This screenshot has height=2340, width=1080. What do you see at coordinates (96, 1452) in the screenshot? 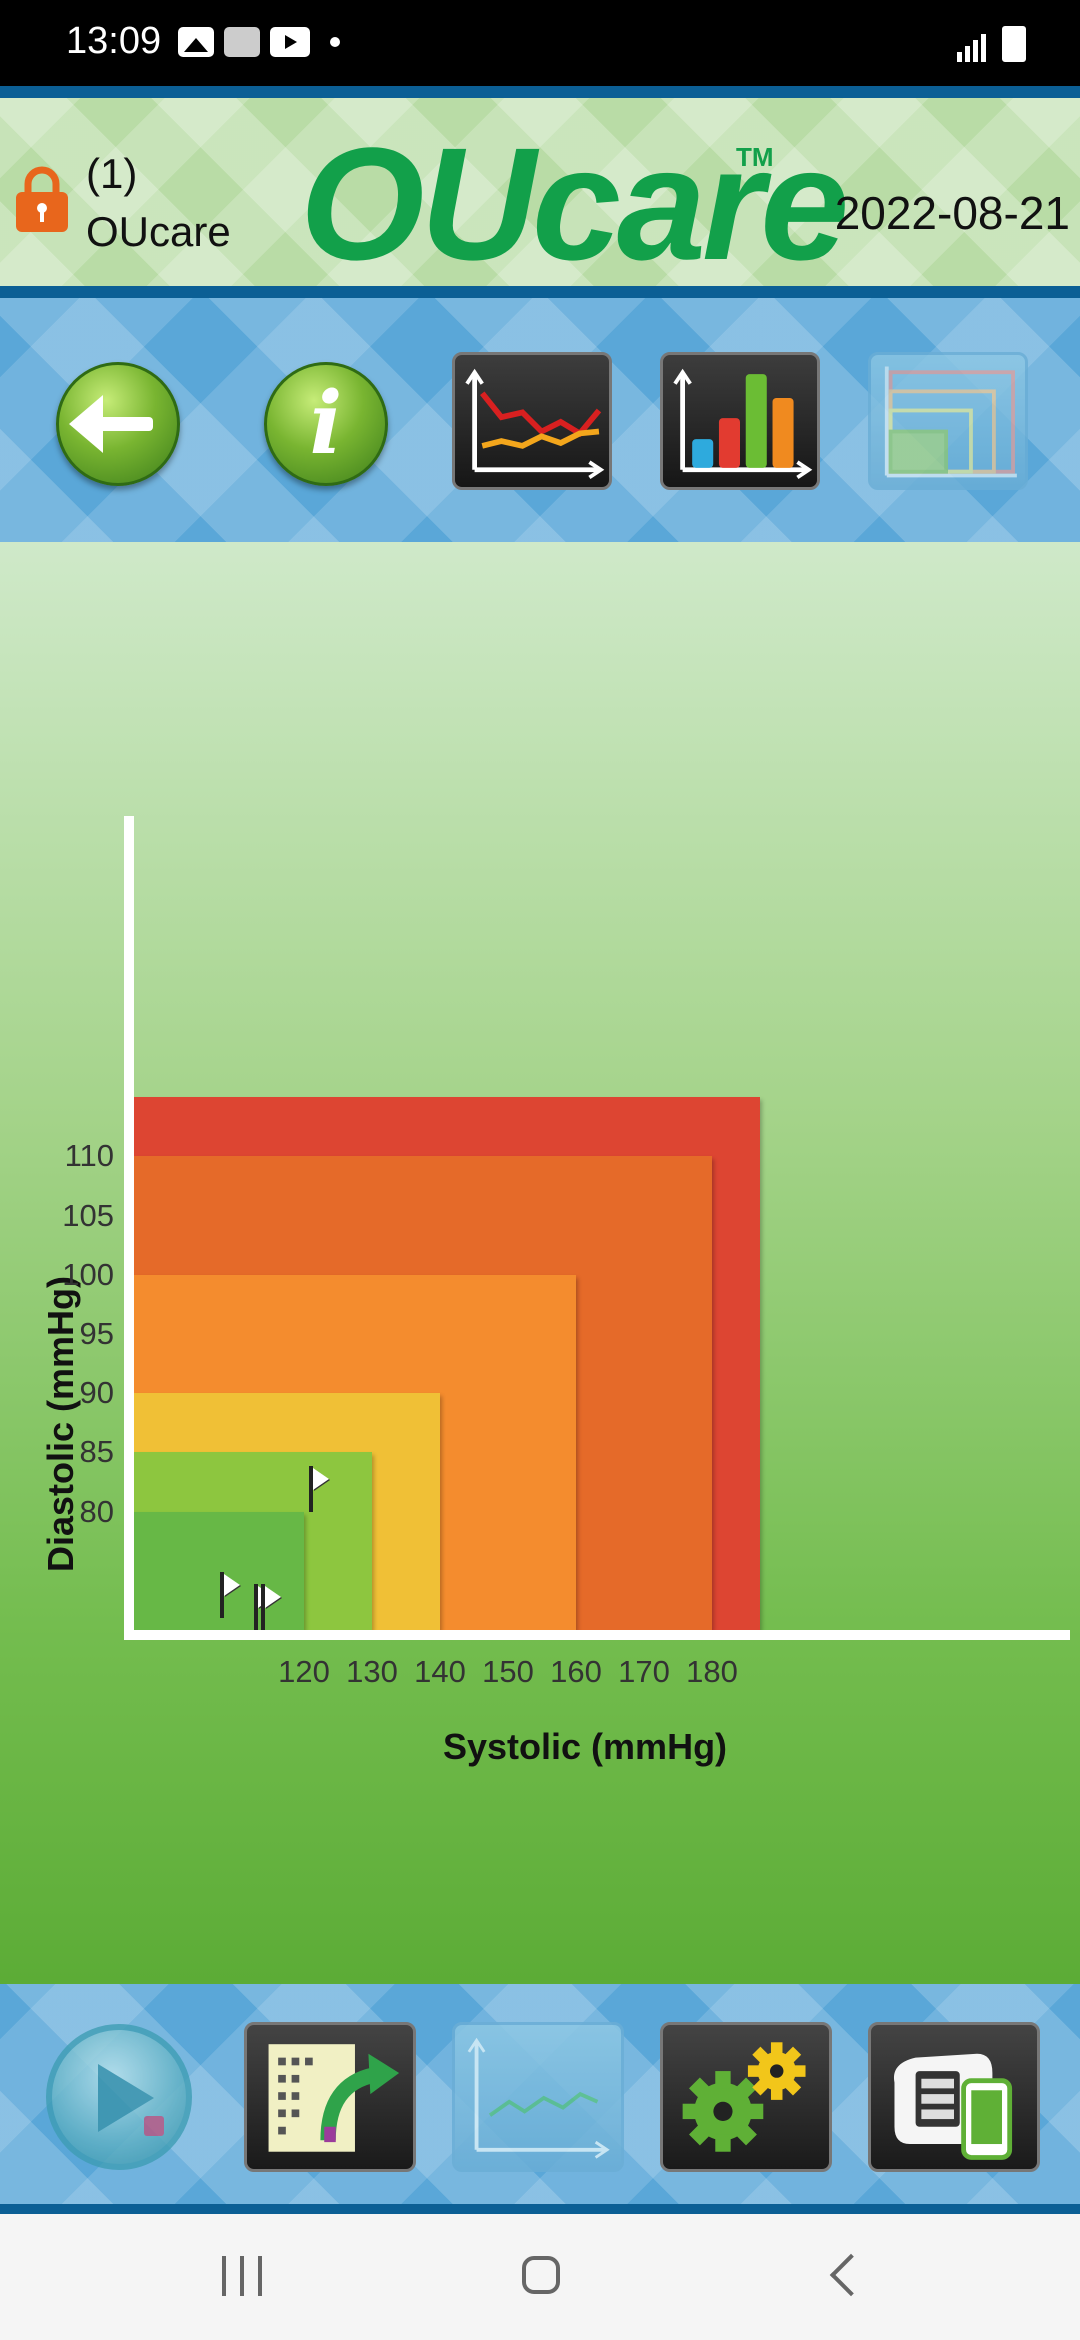
I see `y-tick-label: 85` at bounding box center [96, 1452].